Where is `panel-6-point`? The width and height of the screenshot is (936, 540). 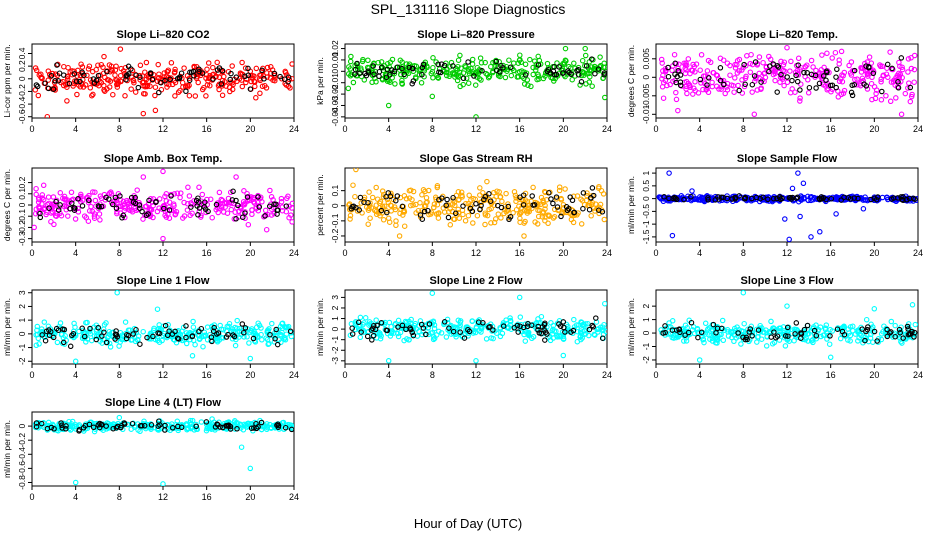
panel-6-point is located at coordinates (660, 197).